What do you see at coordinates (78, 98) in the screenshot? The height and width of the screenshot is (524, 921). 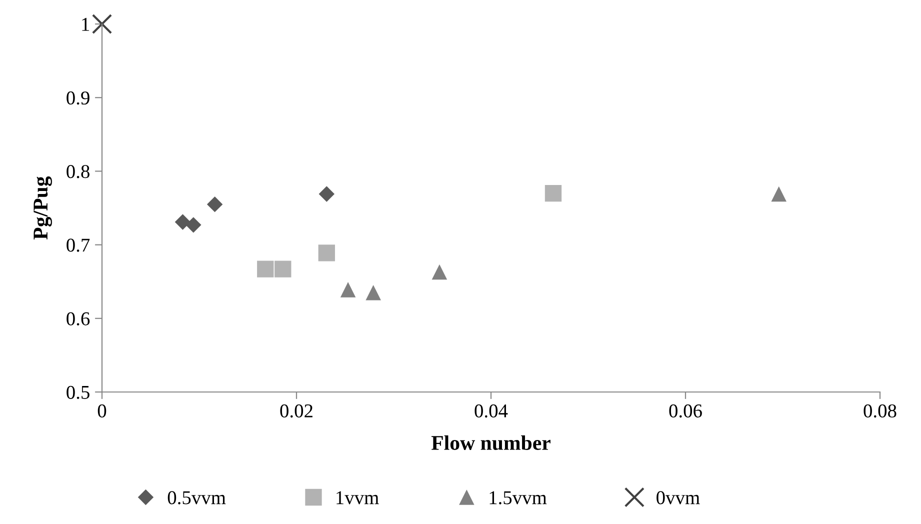 I see `y-tick-label: 0.9` at bounding box center [78, 98].